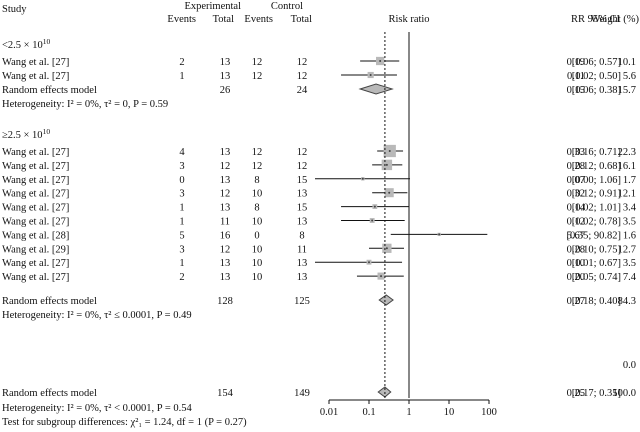 The height and width of the screenshot is (432, 640). I want to click on group2-study-1-c-events: 12, so click(257, 152).